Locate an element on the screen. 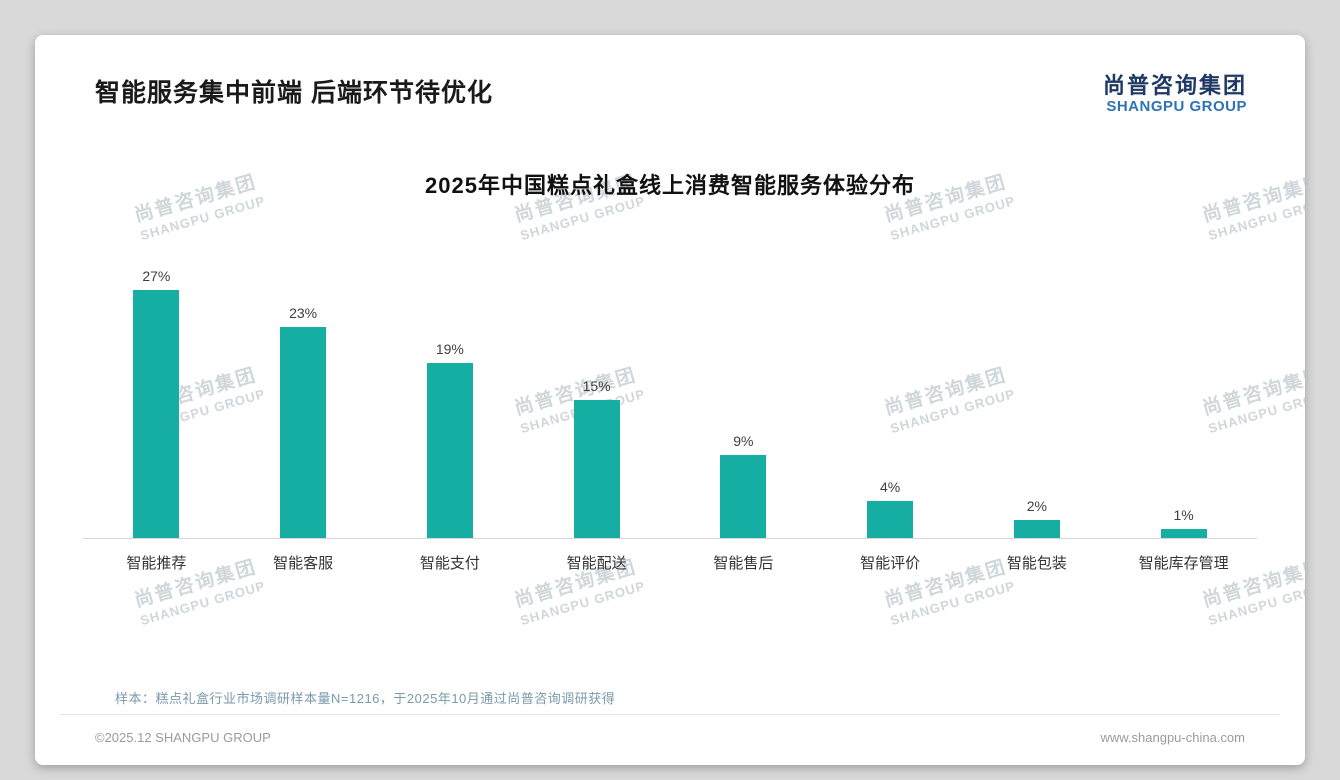  bar-column: 4% is located at coordinates (890, 508).